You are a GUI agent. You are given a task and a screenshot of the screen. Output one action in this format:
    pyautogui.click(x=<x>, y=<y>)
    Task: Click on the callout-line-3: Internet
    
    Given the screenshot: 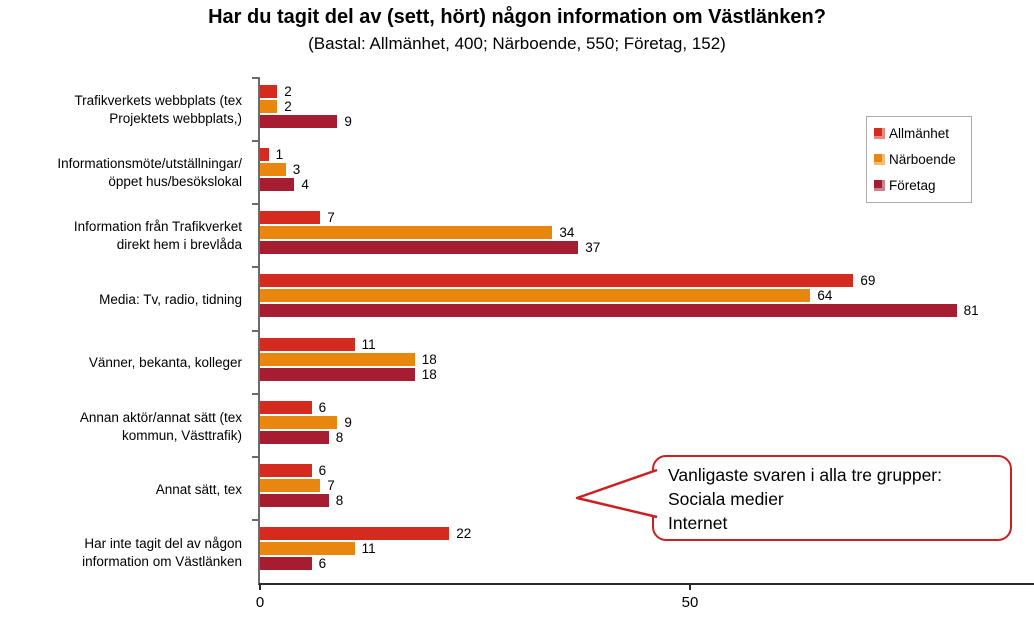 What is the action you would take?
    pyautogui.click(x=698, y=523)
    